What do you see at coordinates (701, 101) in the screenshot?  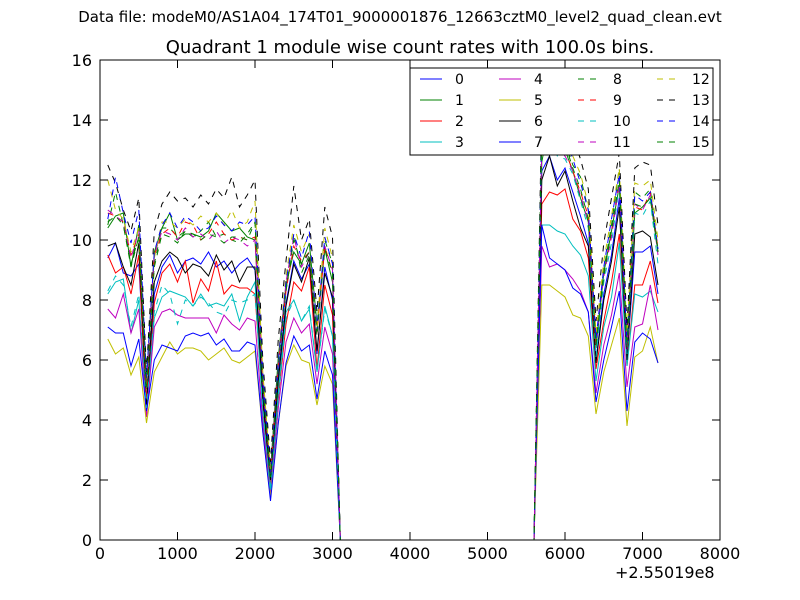 I see `legend-label-13: 13` at bounding box center [701, 101].